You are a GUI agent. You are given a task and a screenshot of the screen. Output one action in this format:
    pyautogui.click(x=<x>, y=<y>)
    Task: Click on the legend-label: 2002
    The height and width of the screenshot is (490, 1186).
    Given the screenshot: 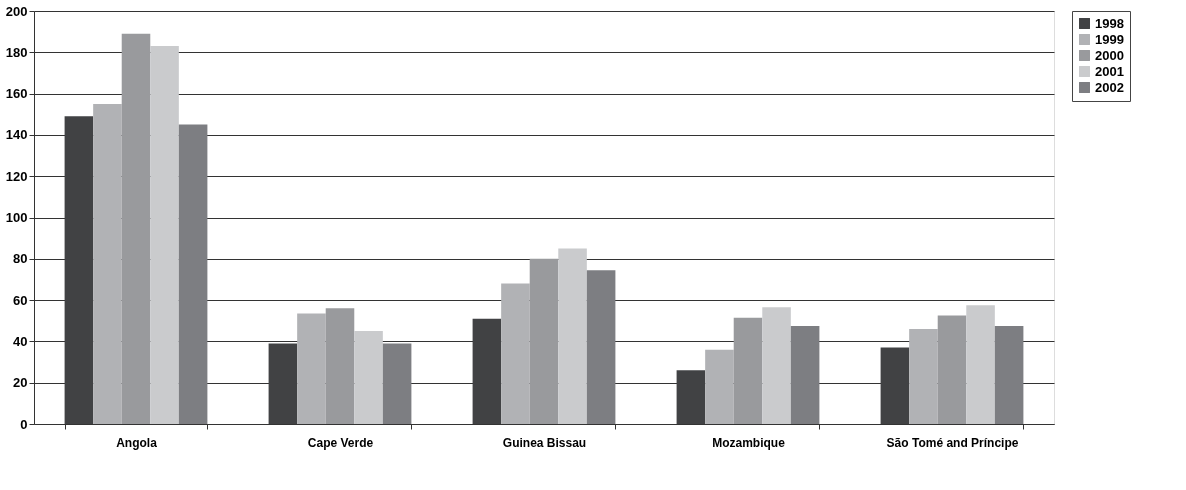 What is the action you would take?
    pyautogui.click(x=1109, y=87)
    